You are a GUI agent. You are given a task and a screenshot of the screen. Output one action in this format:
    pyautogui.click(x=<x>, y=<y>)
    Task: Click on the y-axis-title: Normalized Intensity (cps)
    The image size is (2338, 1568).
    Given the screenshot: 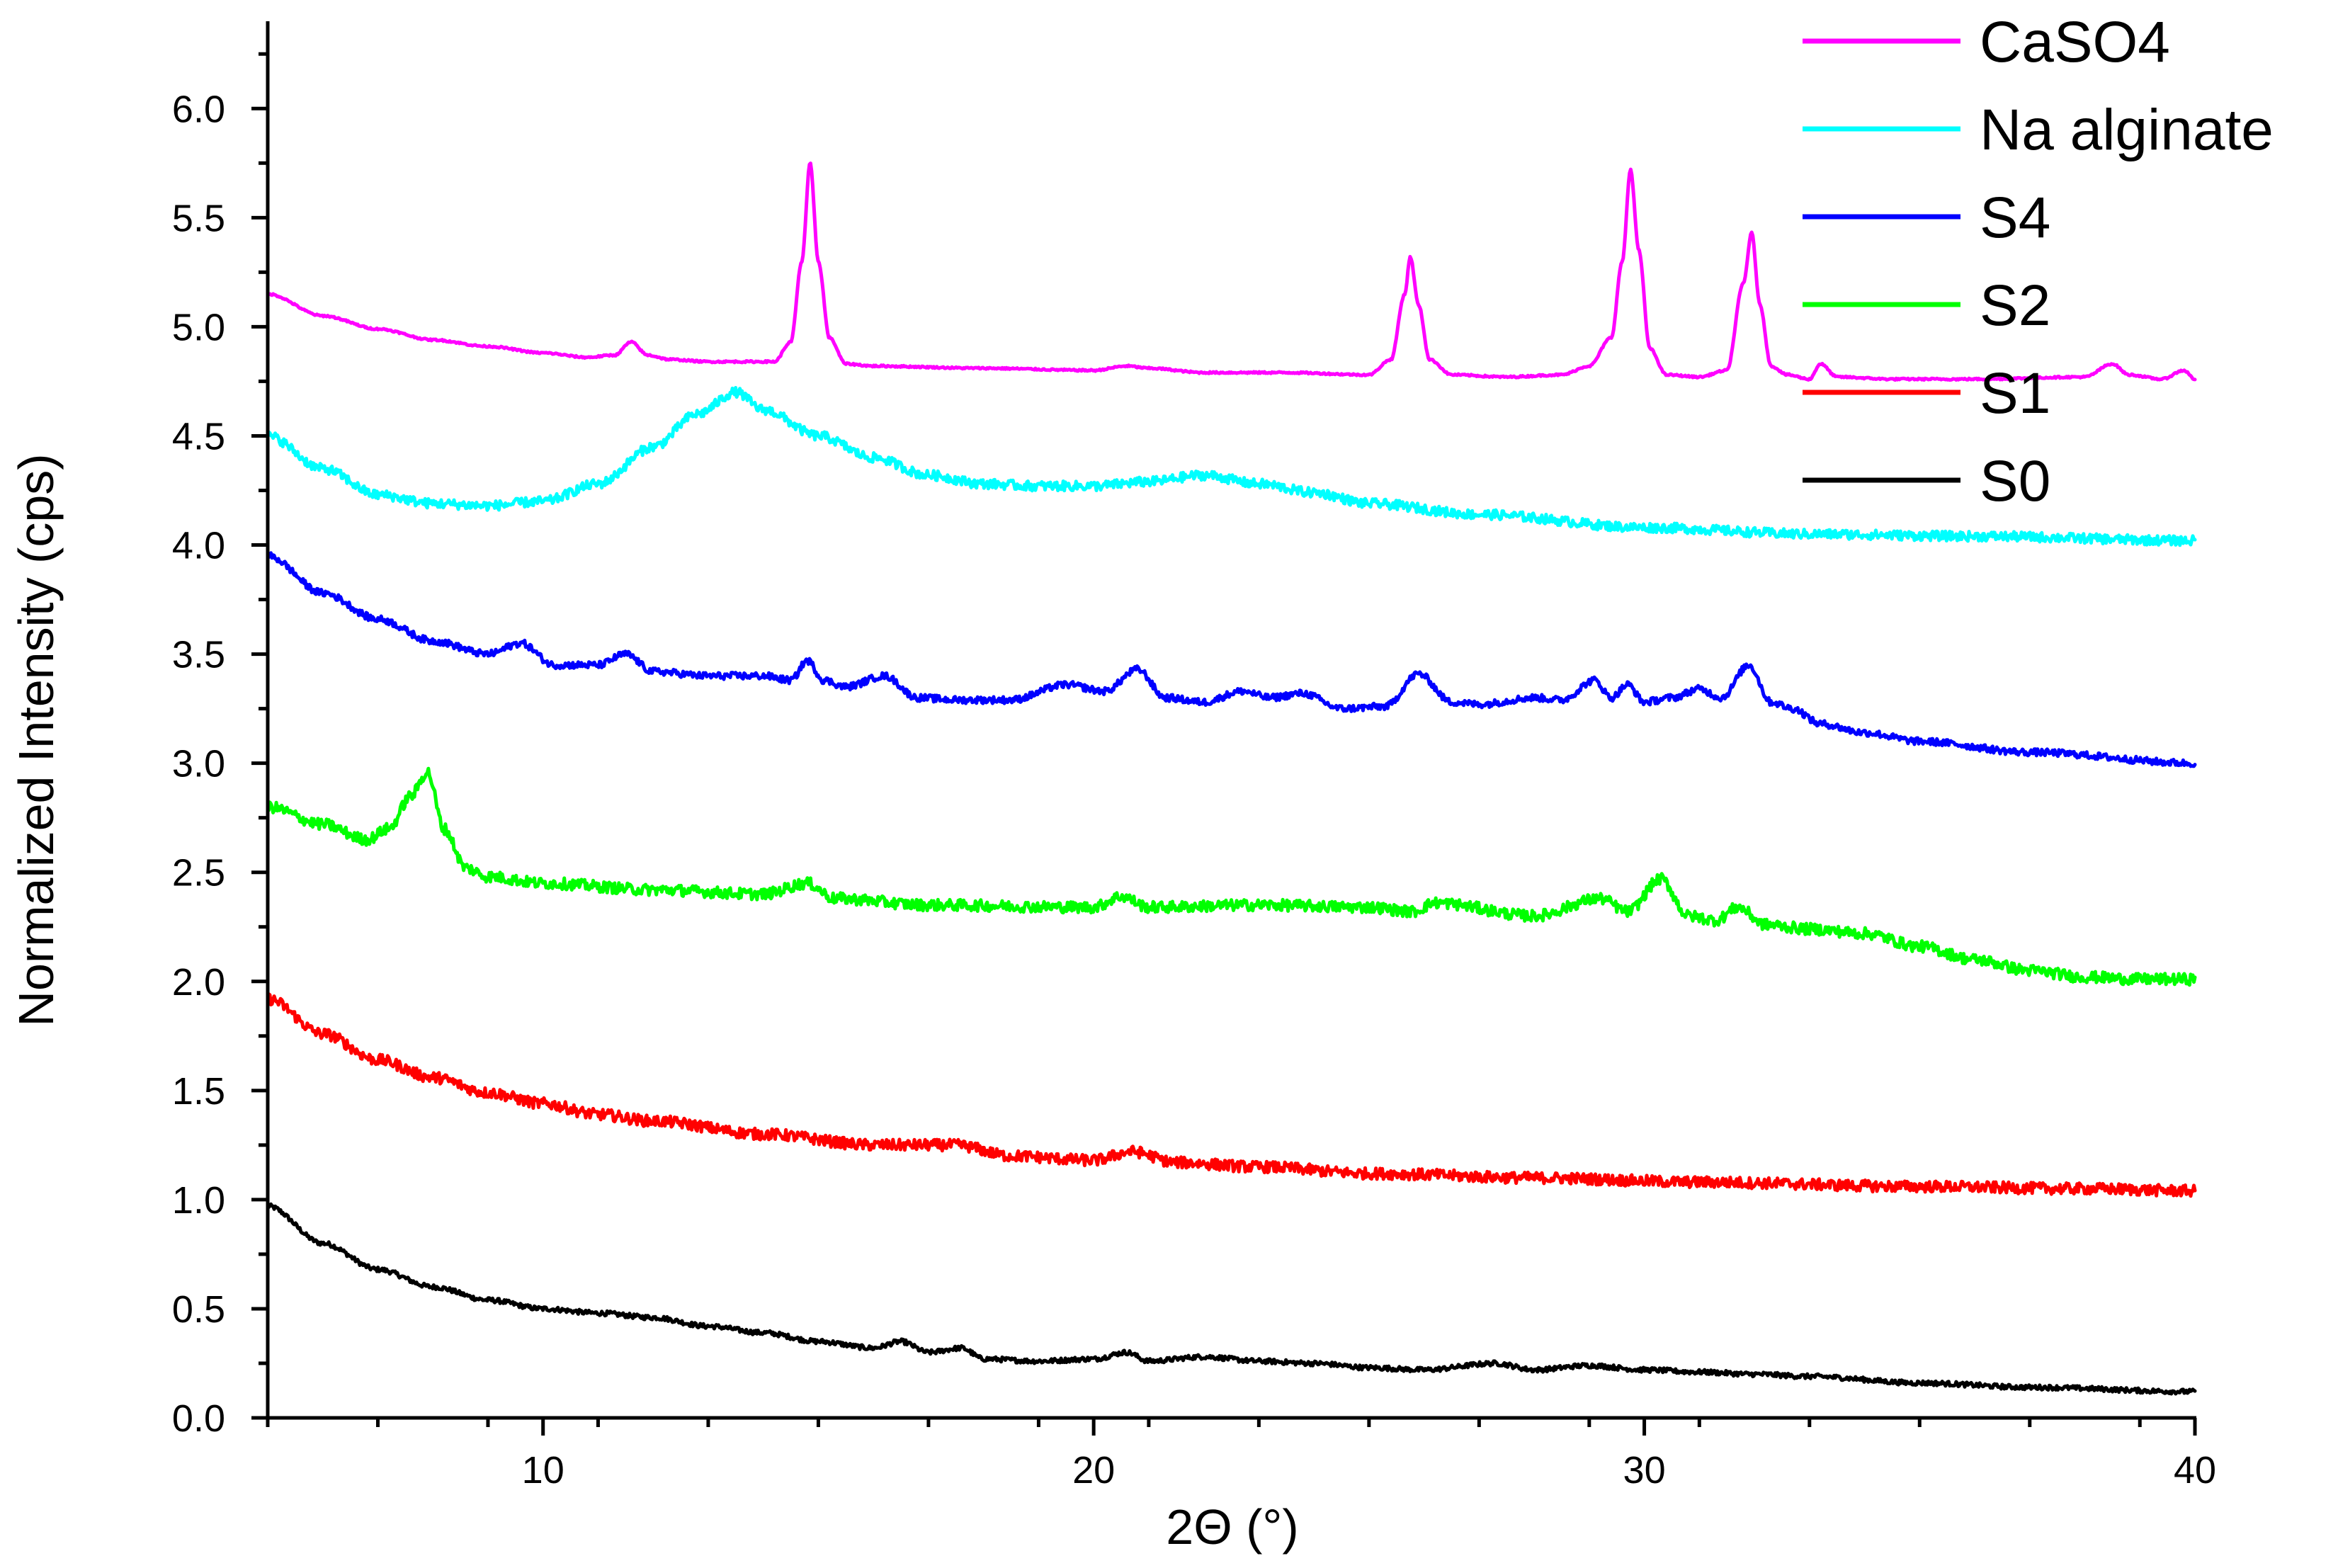 What is the action you would take?
    pyautogui.click(x=36, y=740)
    